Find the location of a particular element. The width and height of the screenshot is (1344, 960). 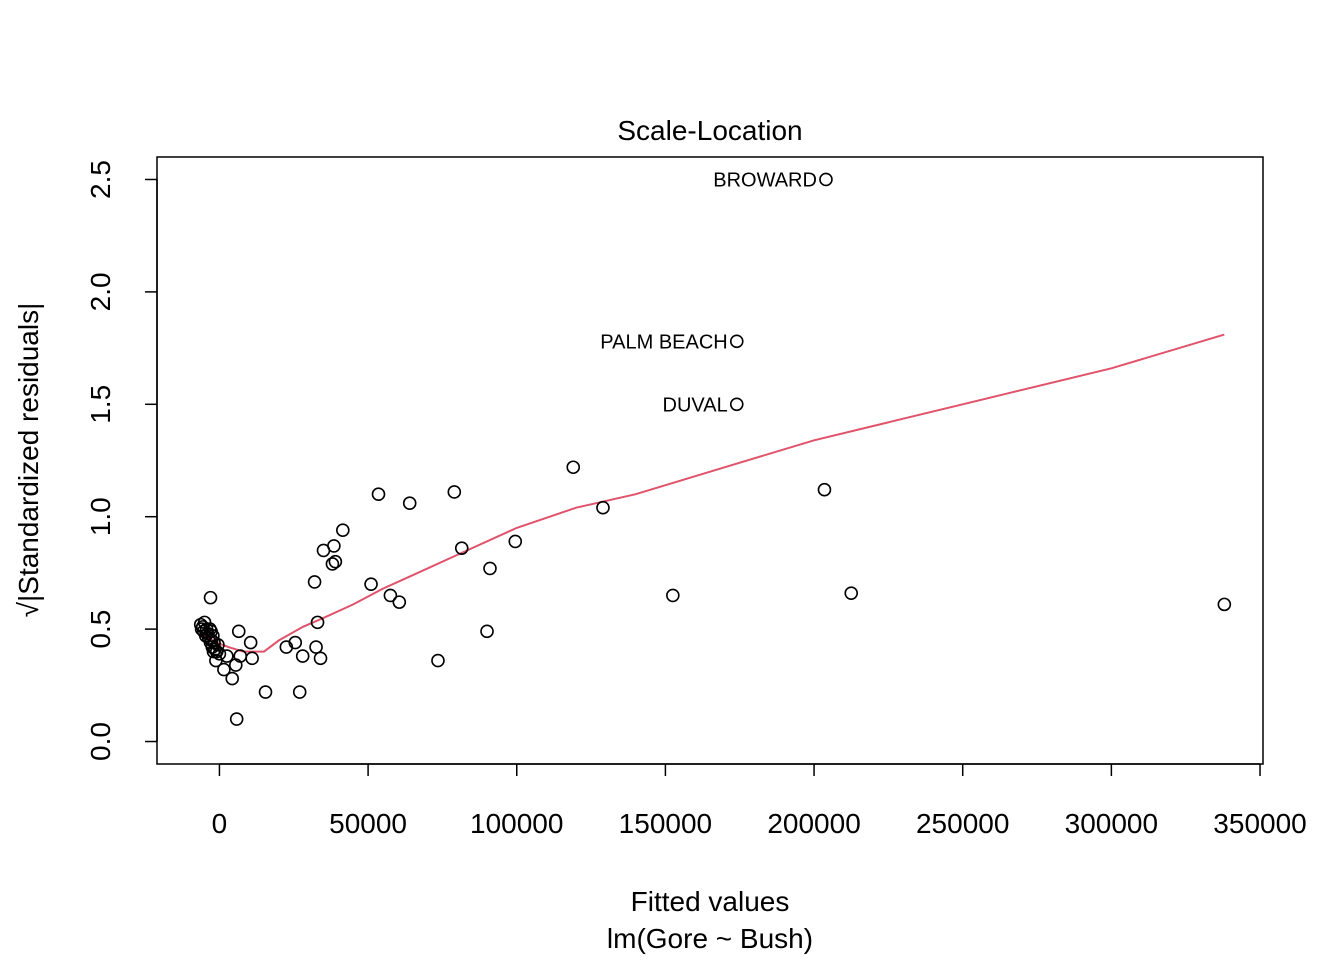

x-axis-sublabel: lm(Gore ~ Bush) is located at coordinates (710, 938).